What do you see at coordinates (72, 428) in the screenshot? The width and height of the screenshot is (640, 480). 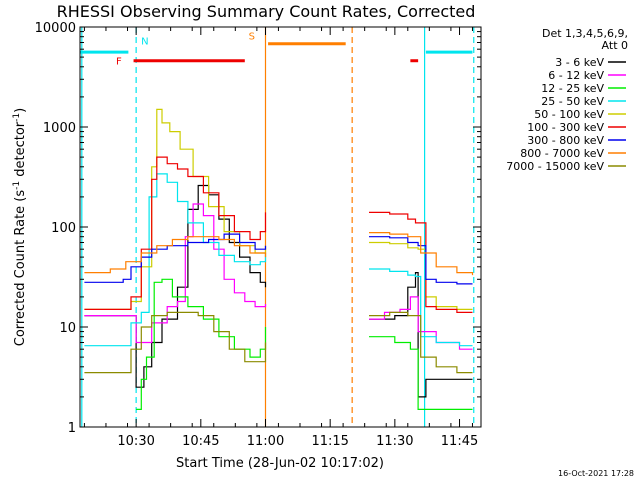 I see `y-tick-label-0: 1` at bounding box center [72, 428].